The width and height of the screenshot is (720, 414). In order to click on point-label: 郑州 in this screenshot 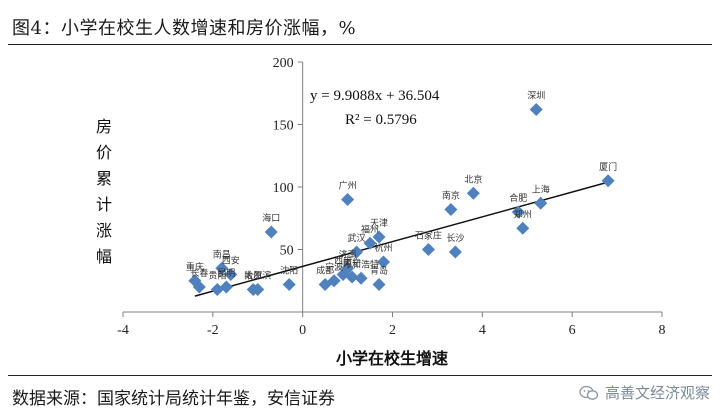, I will do `click(523, 214)`.